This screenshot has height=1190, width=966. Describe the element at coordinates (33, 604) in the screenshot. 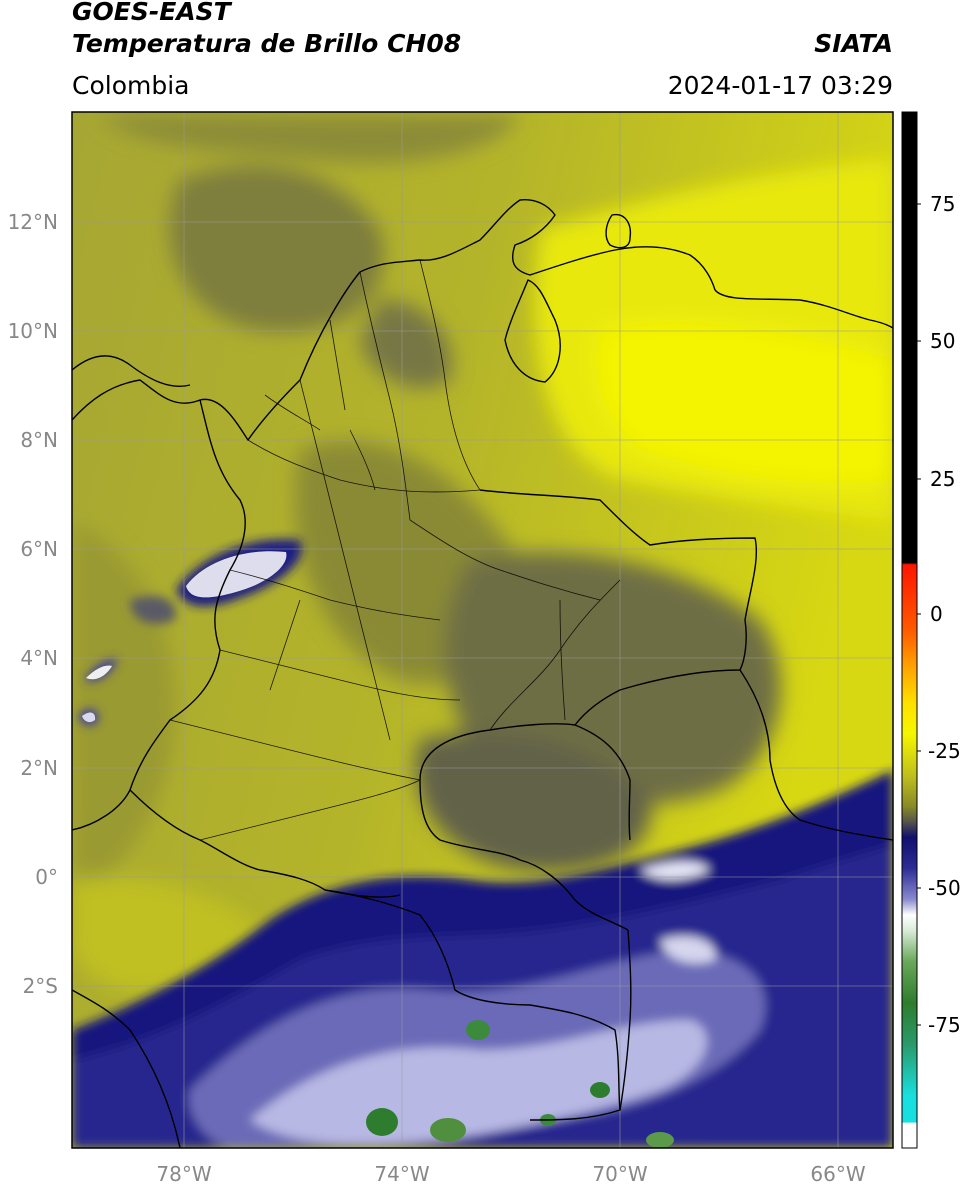

I see `lat-tick-labels: 12°N 10°N 8°N 6°N 4°N 2°N 0° 2°S` at that location.